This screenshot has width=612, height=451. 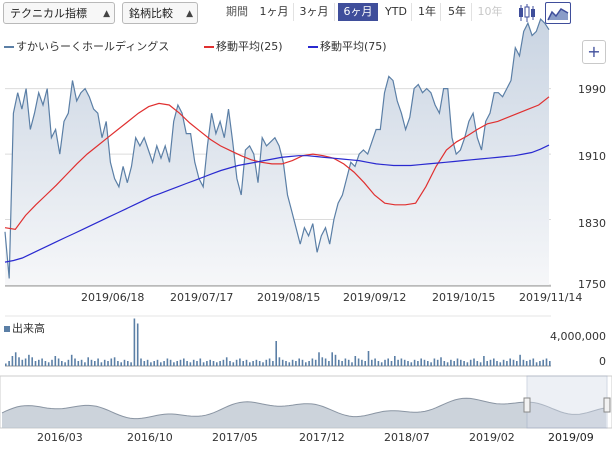 I want to click on period-5y-button: 5年, so click(x=457, y=12).